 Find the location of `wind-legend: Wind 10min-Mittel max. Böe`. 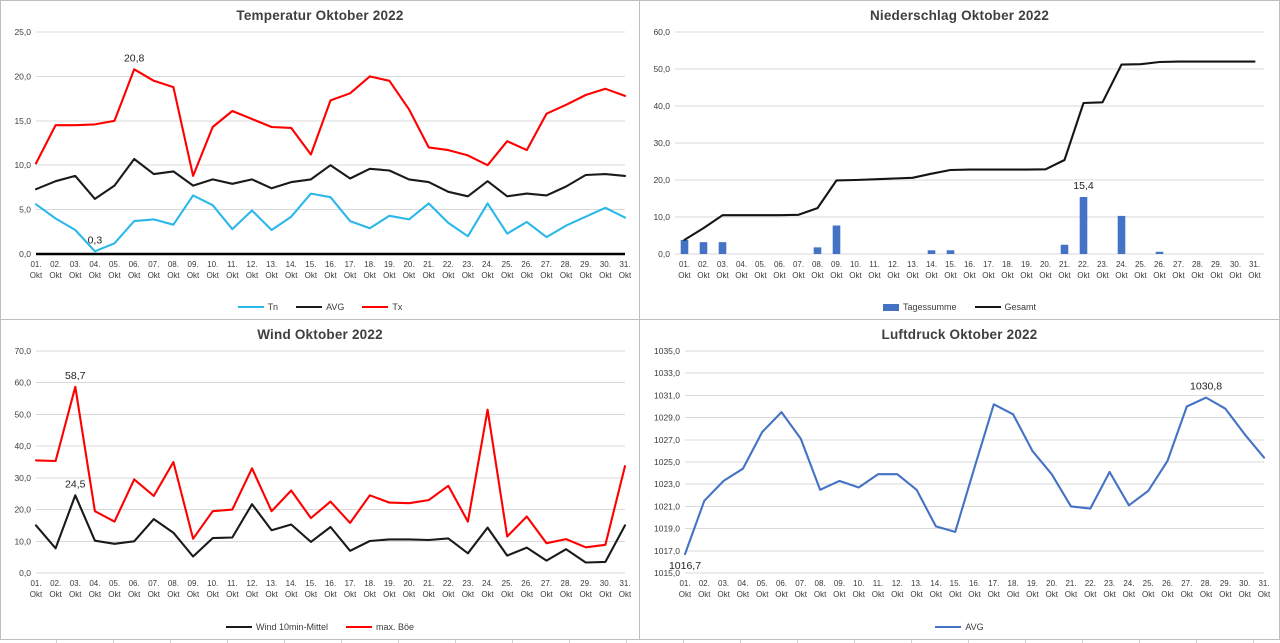

wind-legend: Wind 10min-Mittel max. Böe is located at coordinates (319, 627).